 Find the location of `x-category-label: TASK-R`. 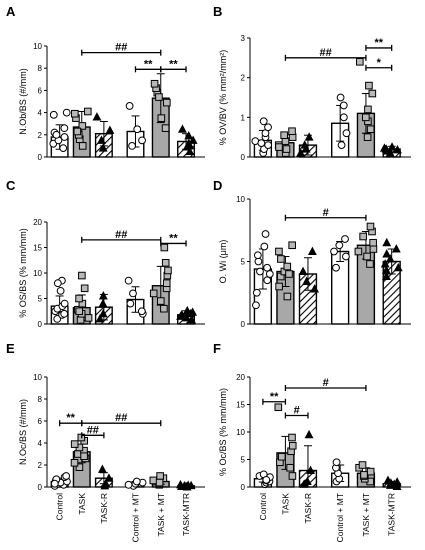

x-category-label: TASK-R is located at coordinates (308, 508).